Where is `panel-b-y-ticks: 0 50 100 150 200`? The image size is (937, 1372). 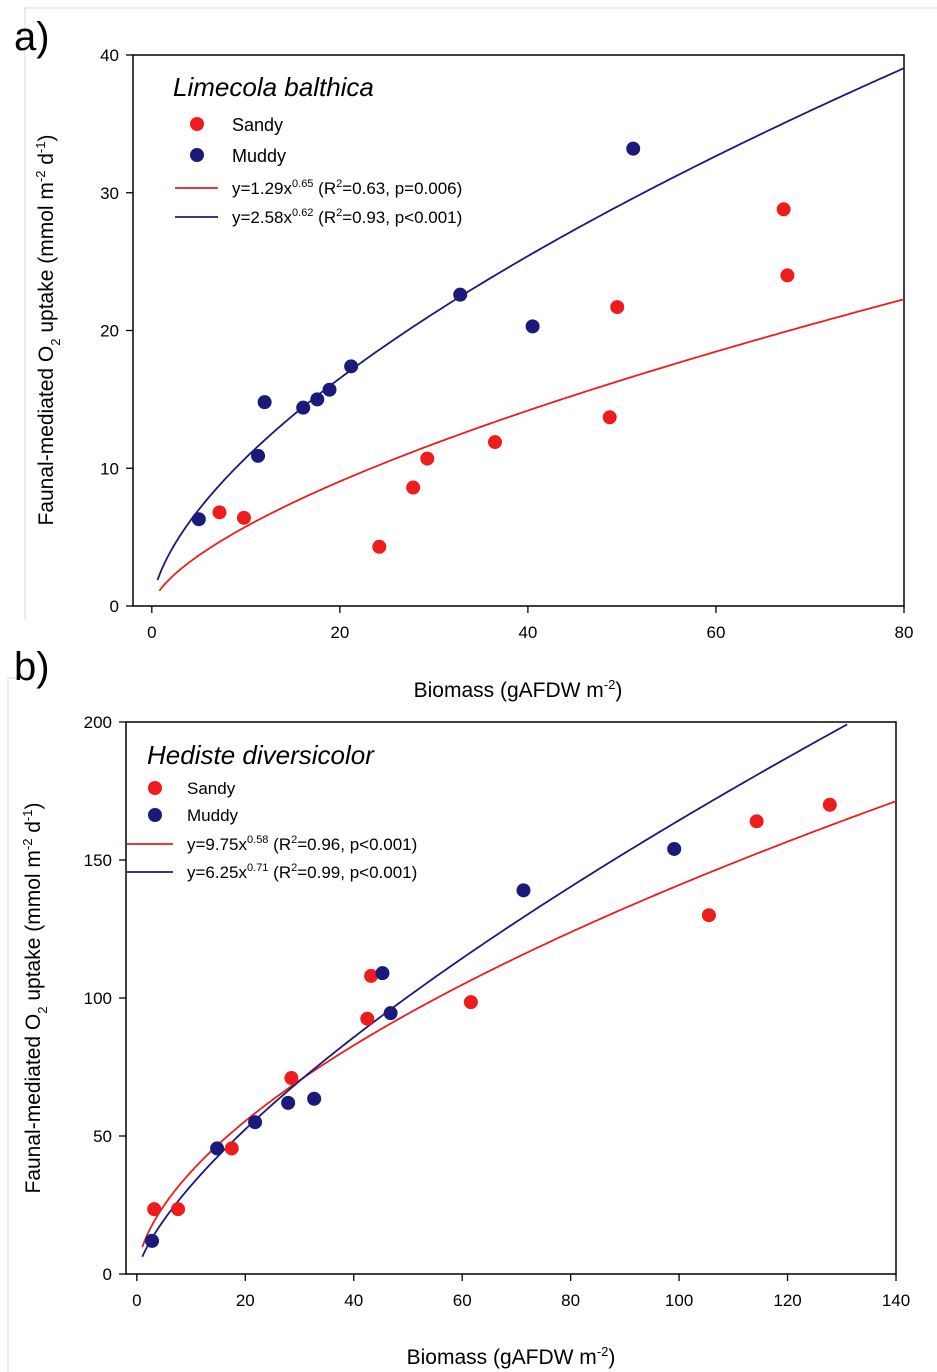 panel-b-y-ticks: 0 50 100 150 200 is located at coordinates (105, 998).